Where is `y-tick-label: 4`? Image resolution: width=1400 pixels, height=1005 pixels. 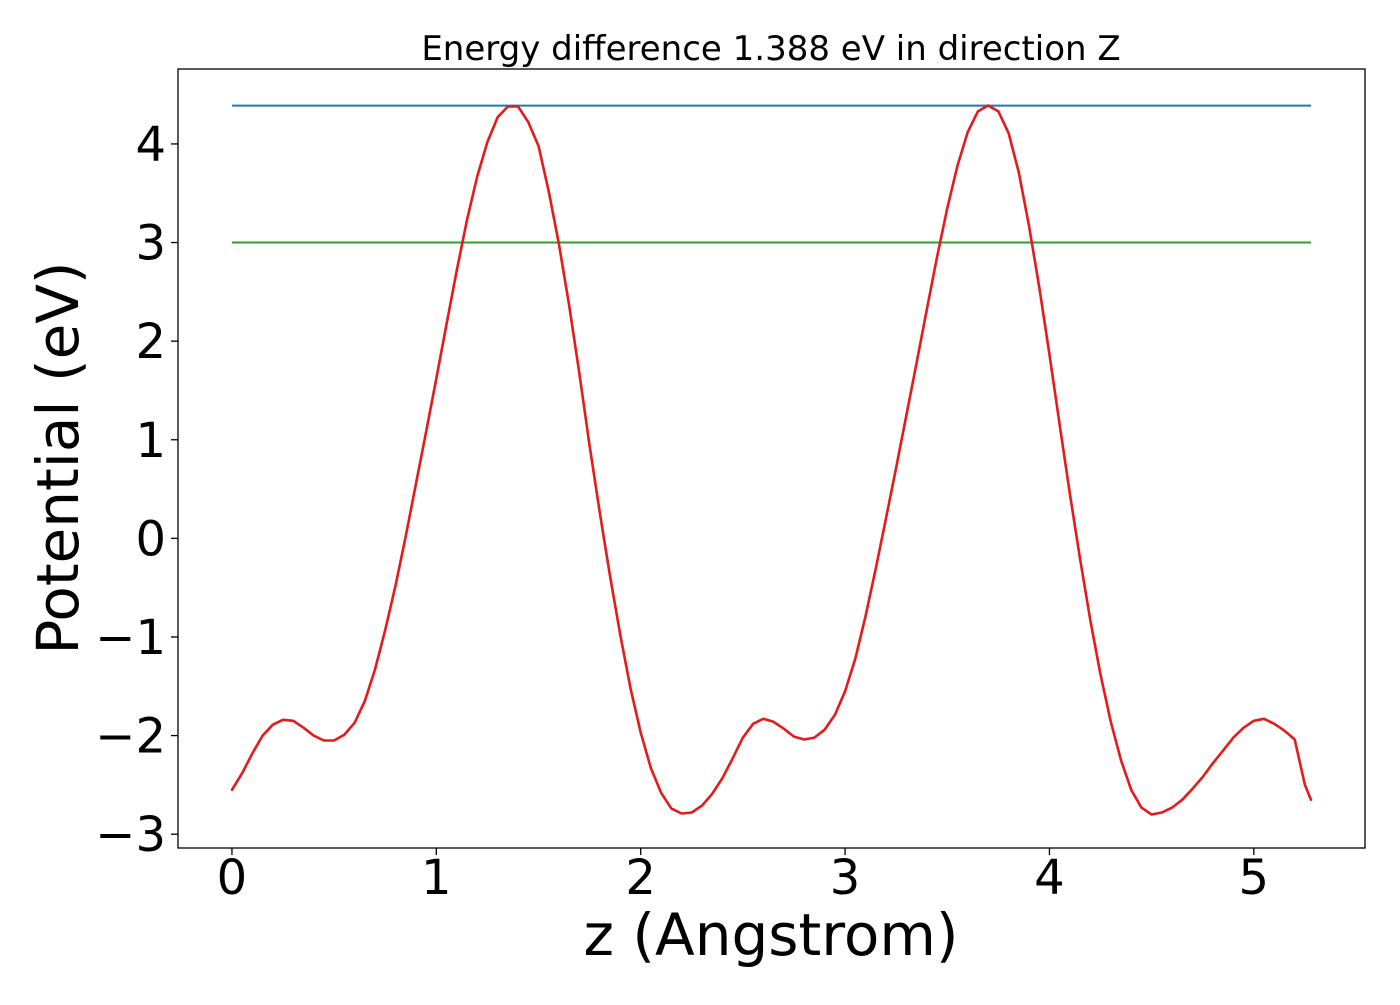 y-tick-label: 4 is located at coordinates (150, 145).